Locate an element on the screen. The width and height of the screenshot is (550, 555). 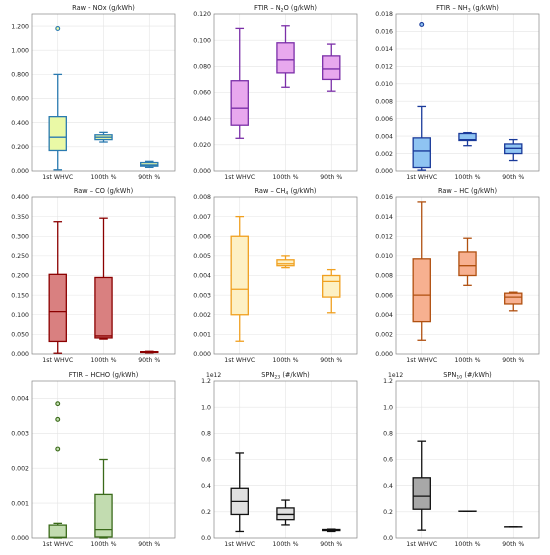
chart-title: Raw – CH4 (g/kWh) is located at coordinates (285, 192).